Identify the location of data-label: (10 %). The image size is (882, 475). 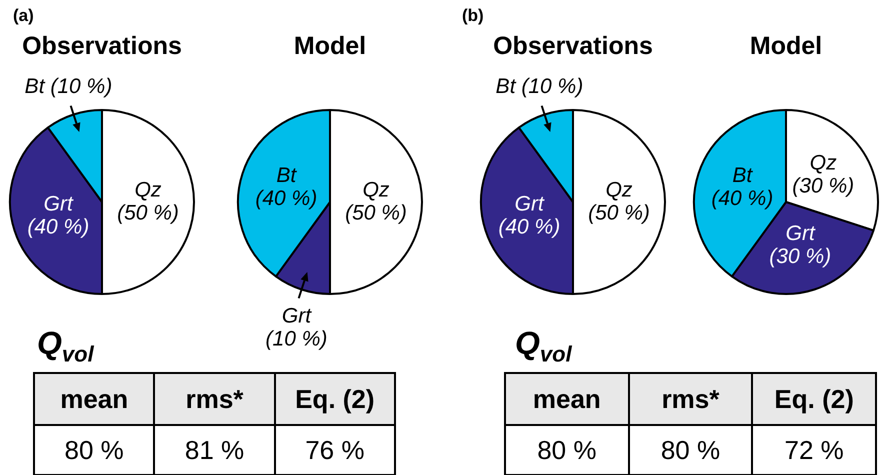
(297, 339).